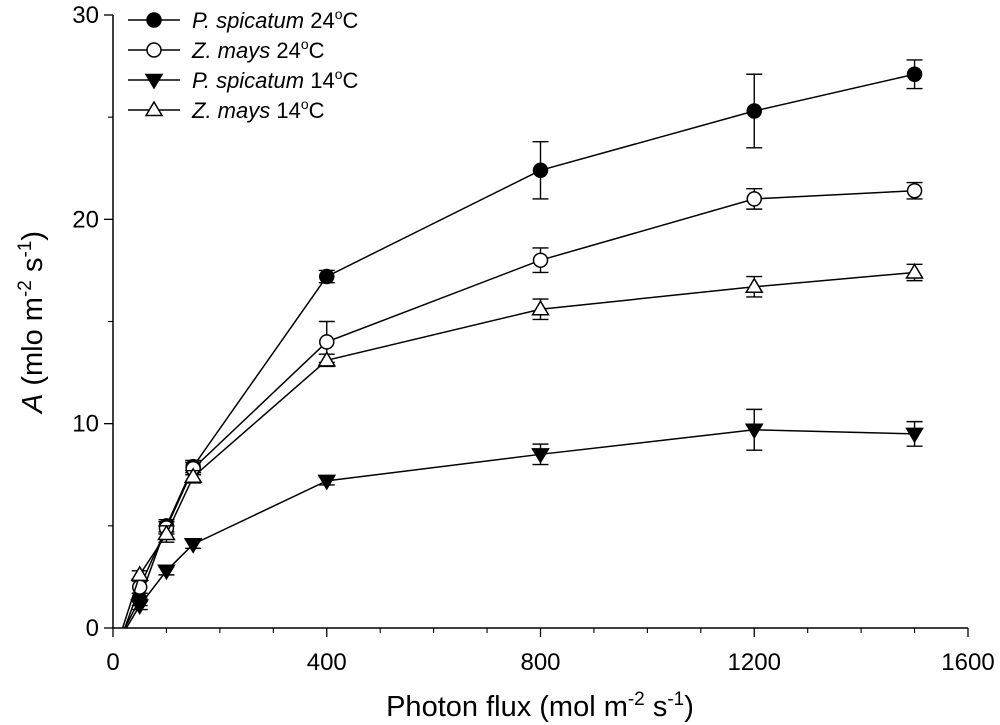 This screenshot has width=1000, height=725. I want to click on legend-entry-4: Z. mays 14oC, so click(226, 109).